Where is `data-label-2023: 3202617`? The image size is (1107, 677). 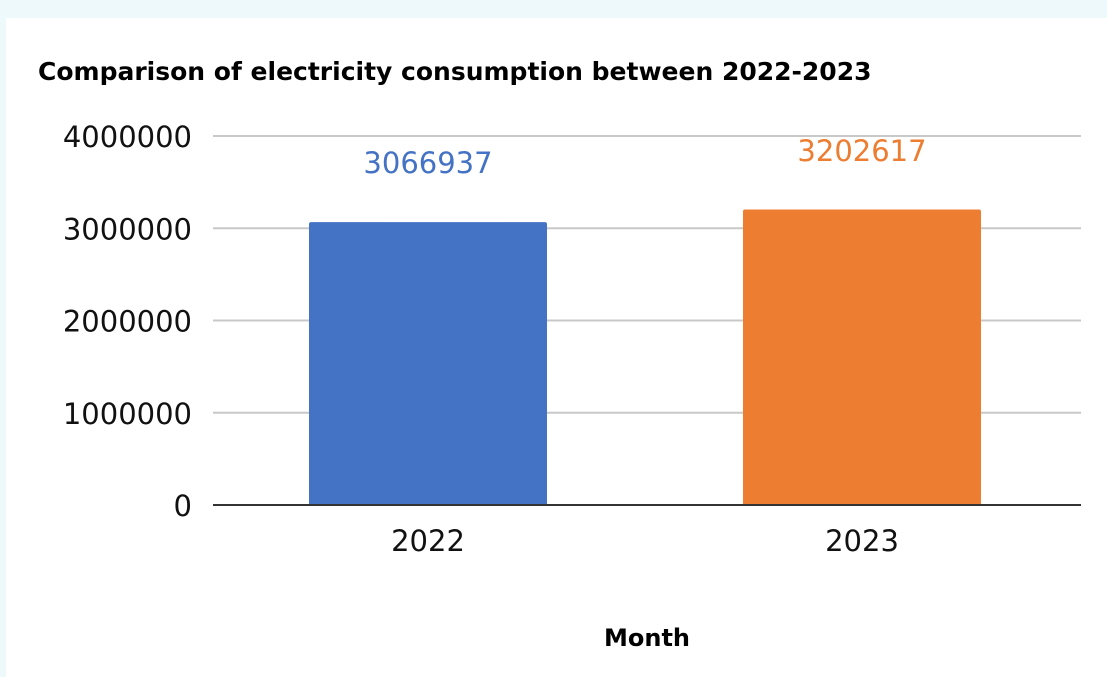 data-label-2023: 3202617 is located at coordinates (861, 151).